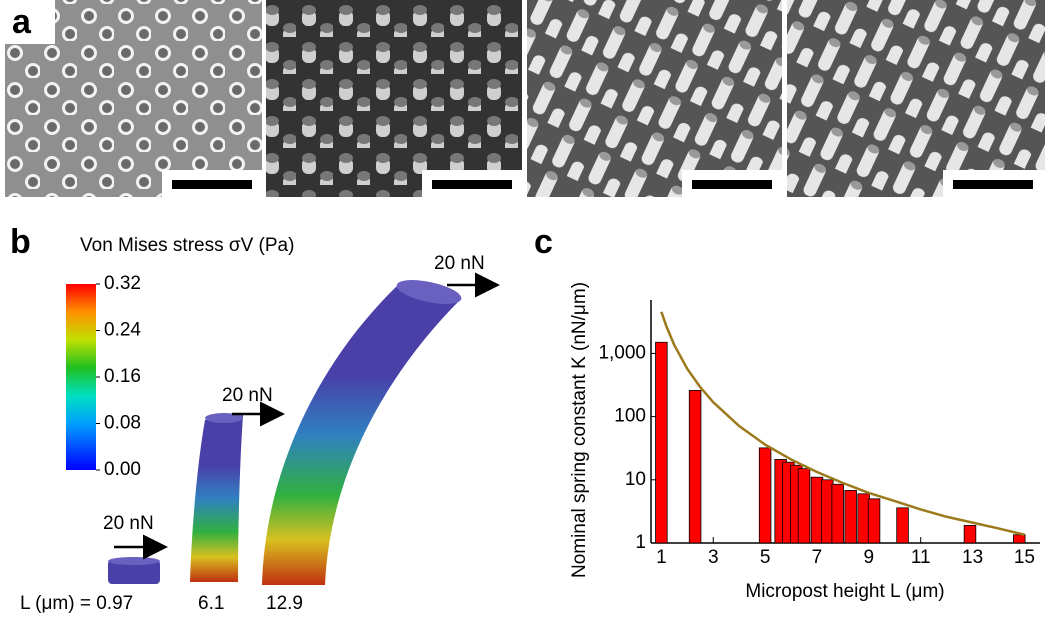 This screenshot has width=1050, height=627. Describe the element at coordinates (122, 283) in the screenshot. I see `colorbar-tick-label: 0.32` at that location.